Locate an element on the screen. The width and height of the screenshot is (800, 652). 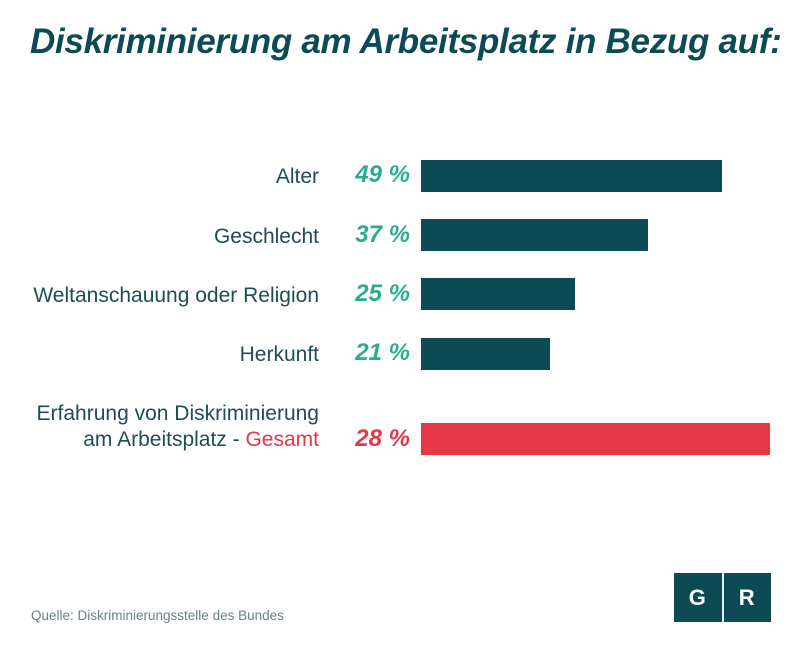
gr-logo: G R is located at coordinates (722, 597).